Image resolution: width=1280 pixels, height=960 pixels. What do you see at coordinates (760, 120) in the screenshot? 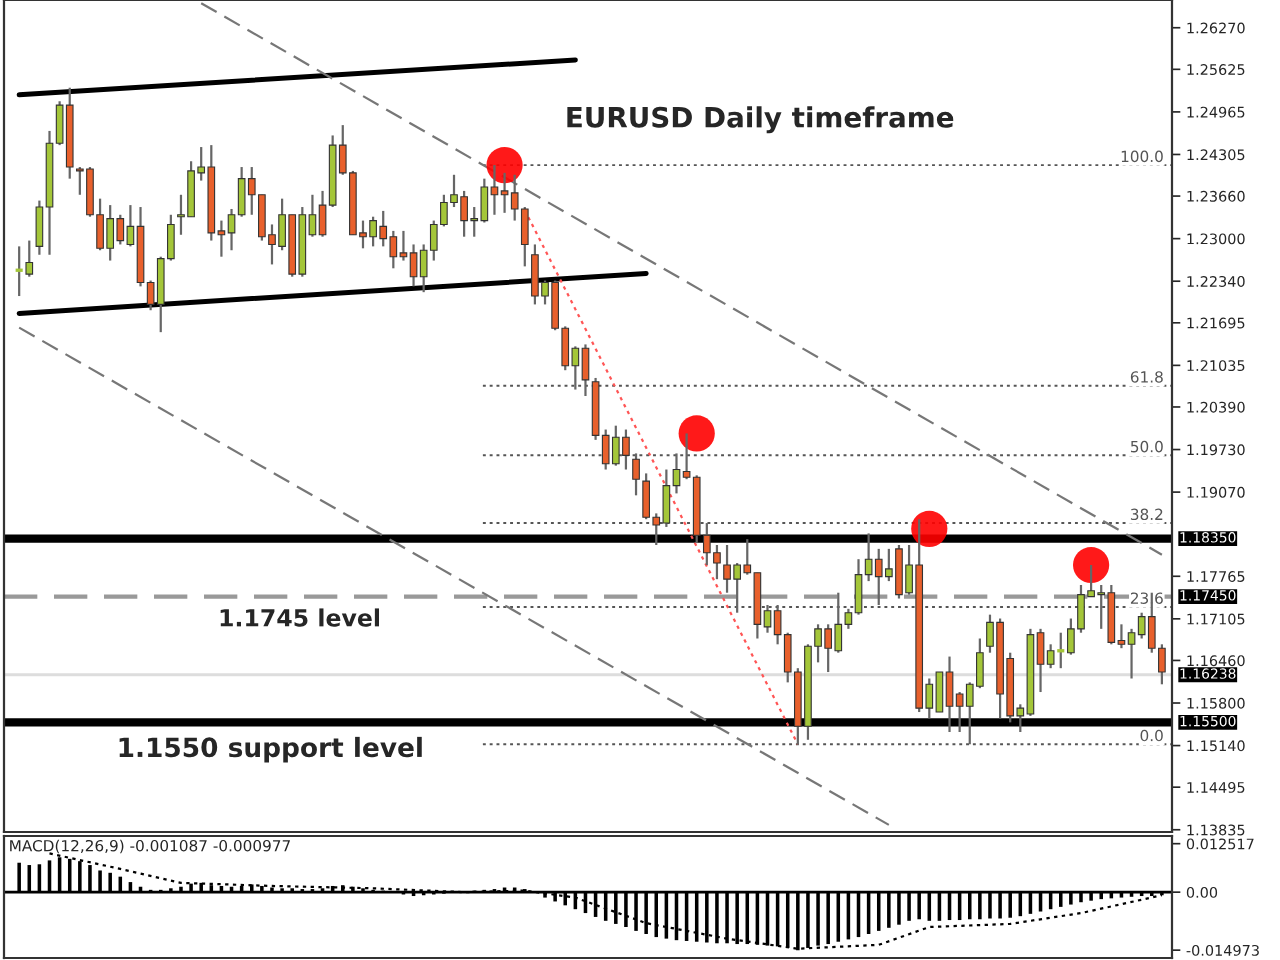
I see `text: EURUSD Daily timeframe` at bounding box center [760, 120].